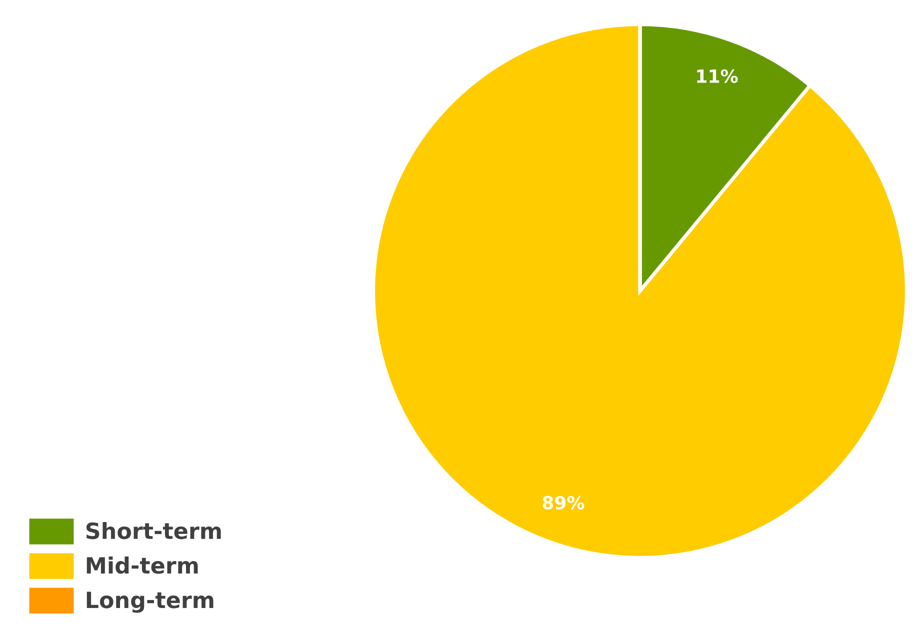  Describe the element at coordinates (563, 503) in the screenshot. I see `data-label: 89%` at that location.